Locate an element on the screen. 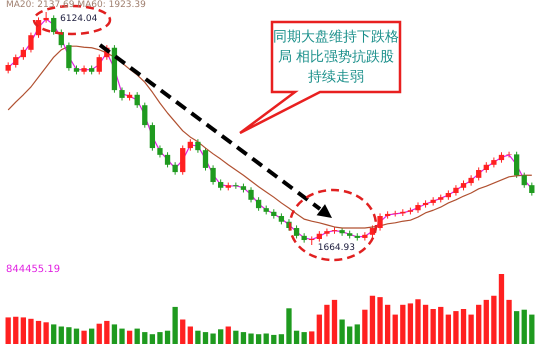  annotation: 844455.19 is located at coordinates (33, 269).